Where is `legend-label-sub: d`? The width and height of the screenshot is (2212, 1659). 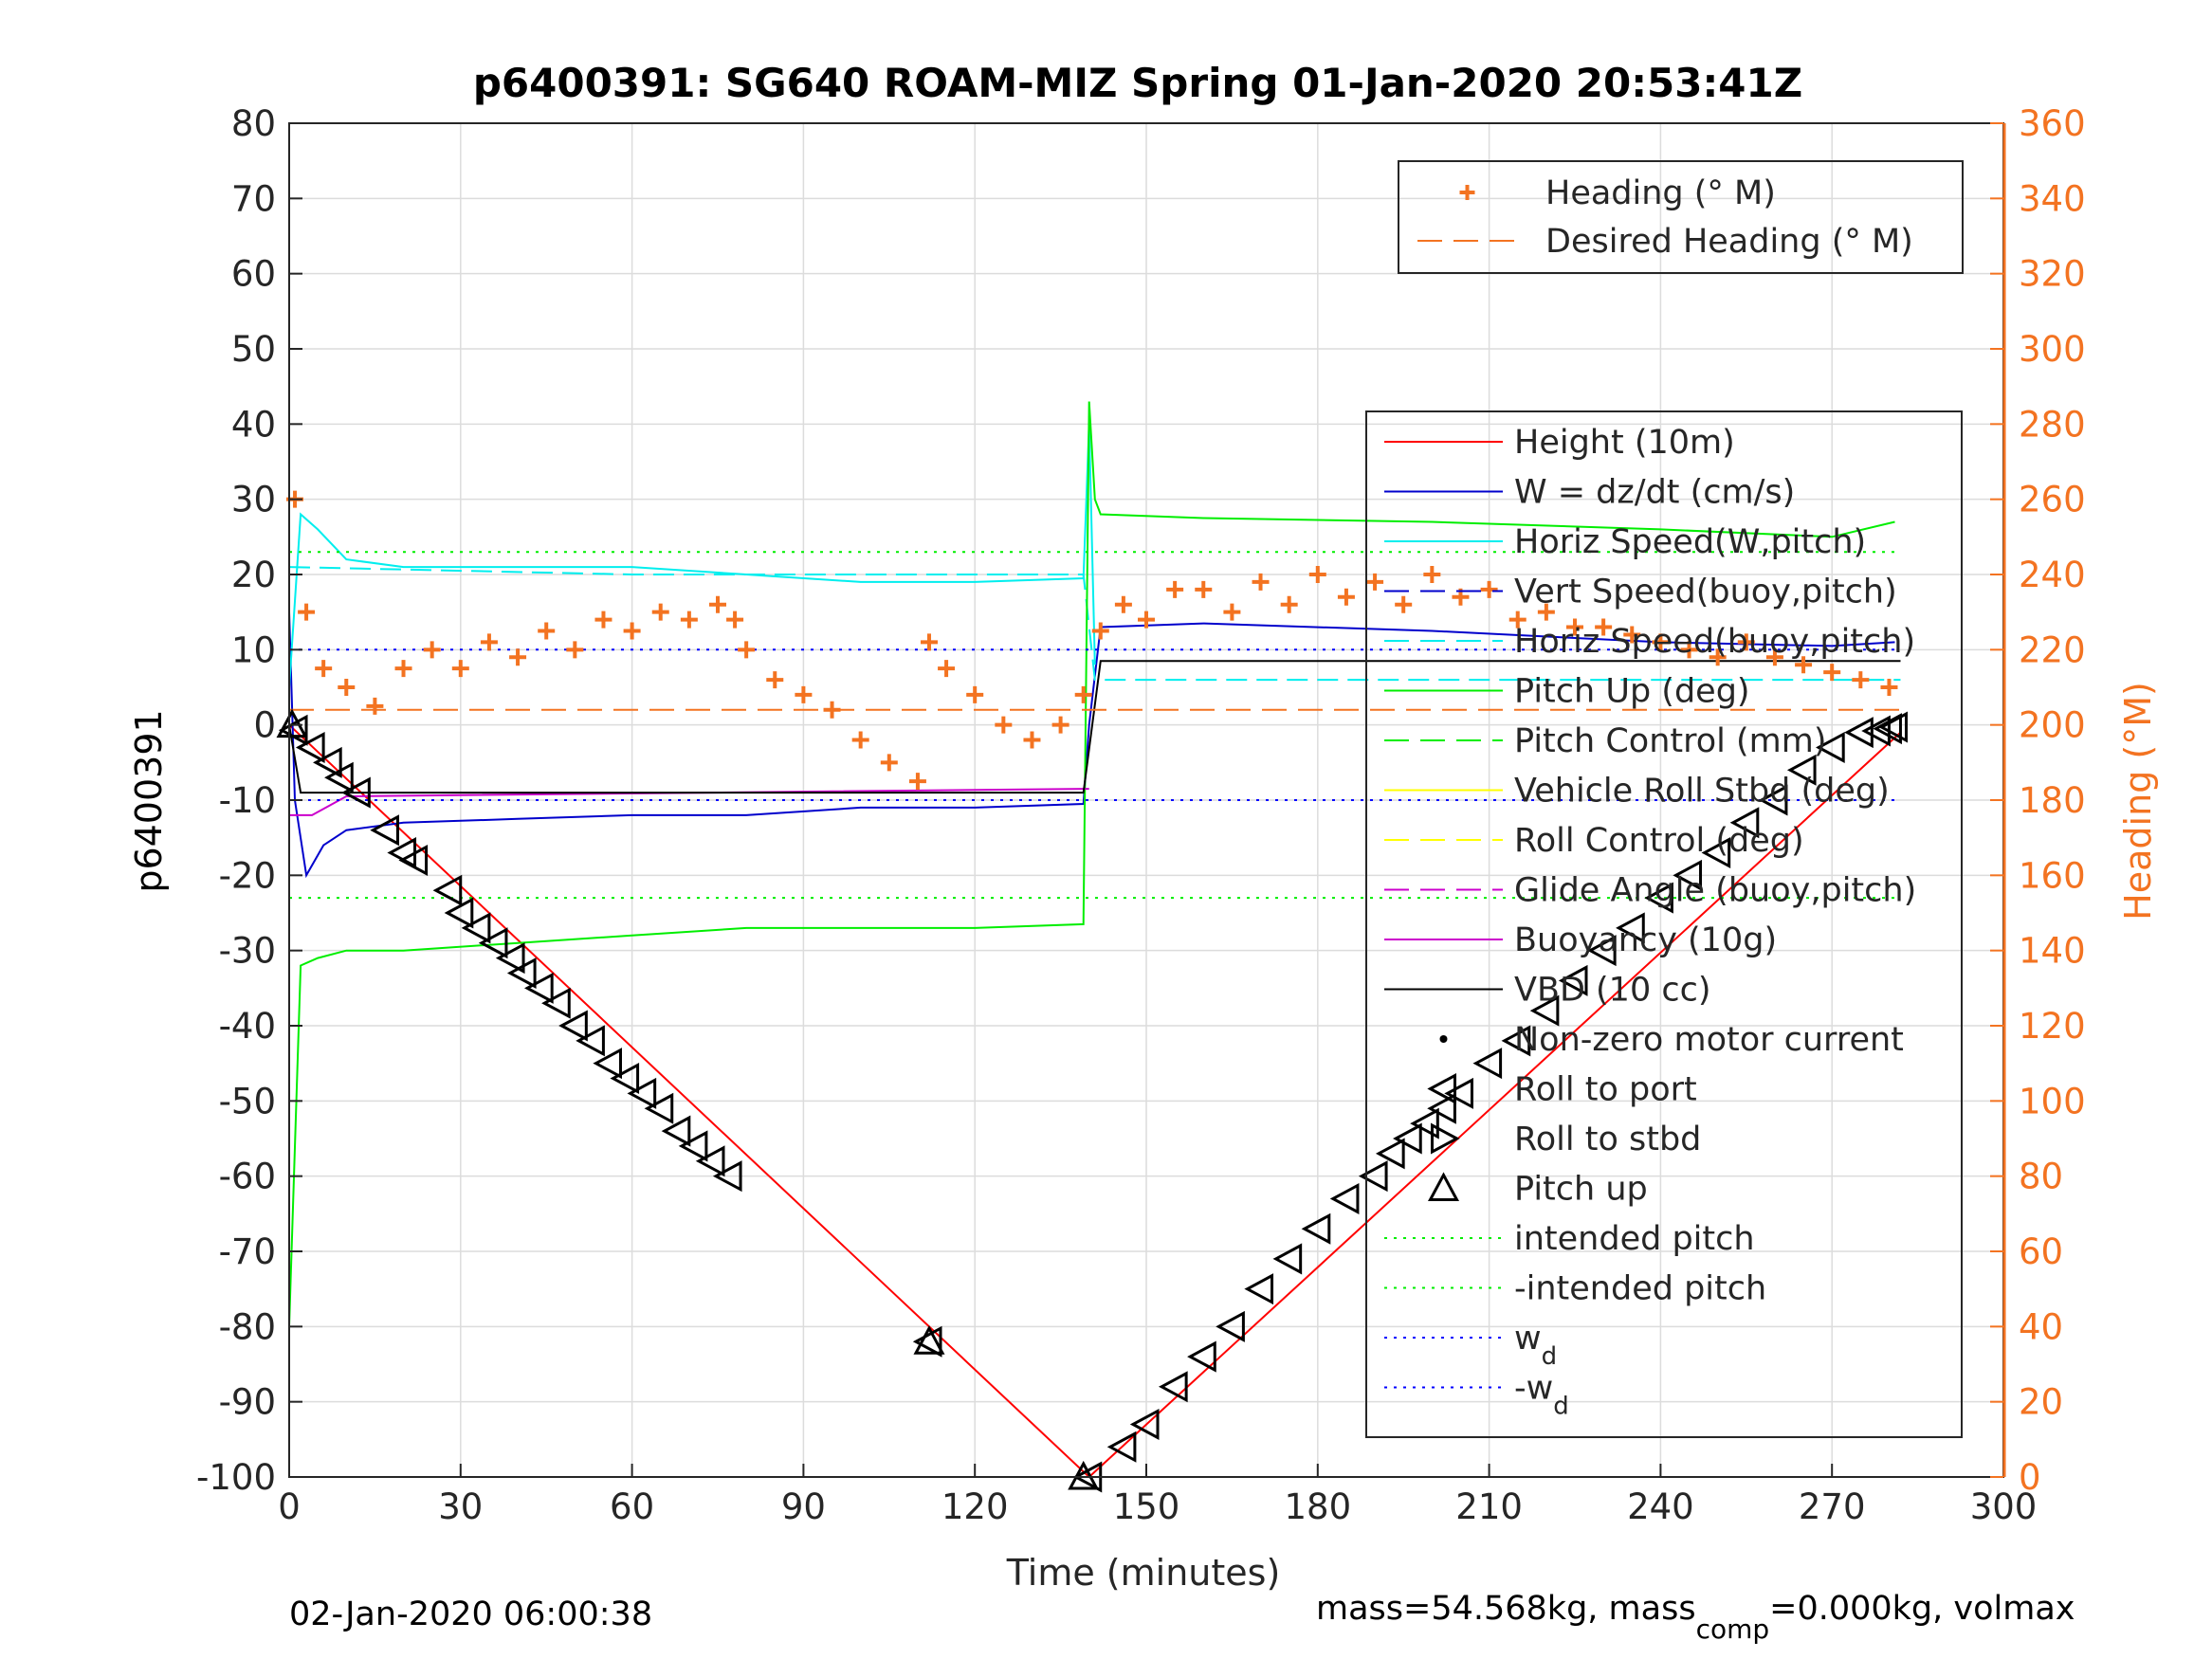
legend-label-sub: d is located at coordinates (1561, 1407).